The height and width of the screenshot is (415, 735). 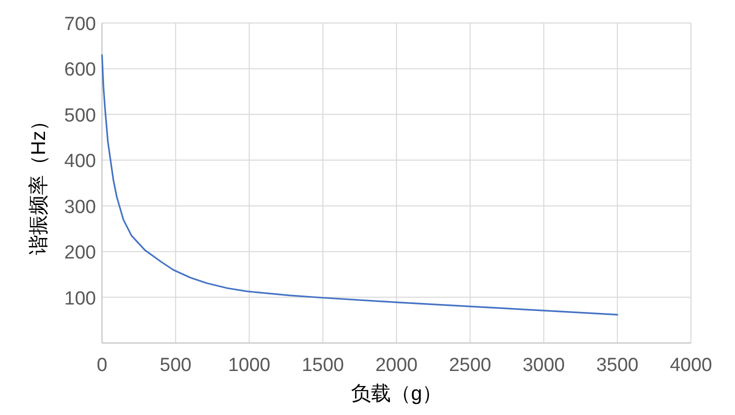 What do you see at coordinates (39, 183) in the screenshot?
I see `y-axis-title: 谐振频率（Hz）` at bounding box center [39, 183].